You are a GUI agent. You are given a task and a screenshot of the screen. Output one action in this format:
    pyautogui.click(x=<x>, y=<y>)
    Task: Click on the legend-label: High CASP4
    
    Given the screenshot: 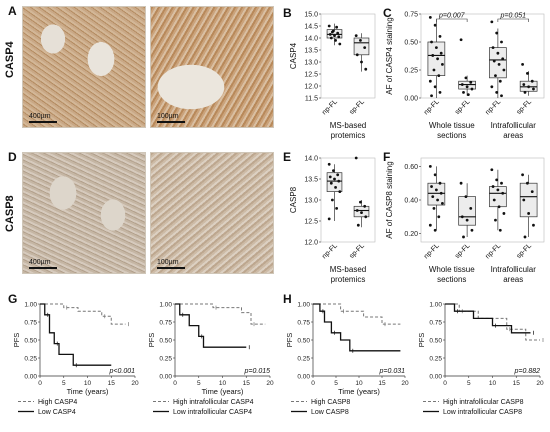 What is the action you would take?
    pyautogui.click(x=57, y=402)
    